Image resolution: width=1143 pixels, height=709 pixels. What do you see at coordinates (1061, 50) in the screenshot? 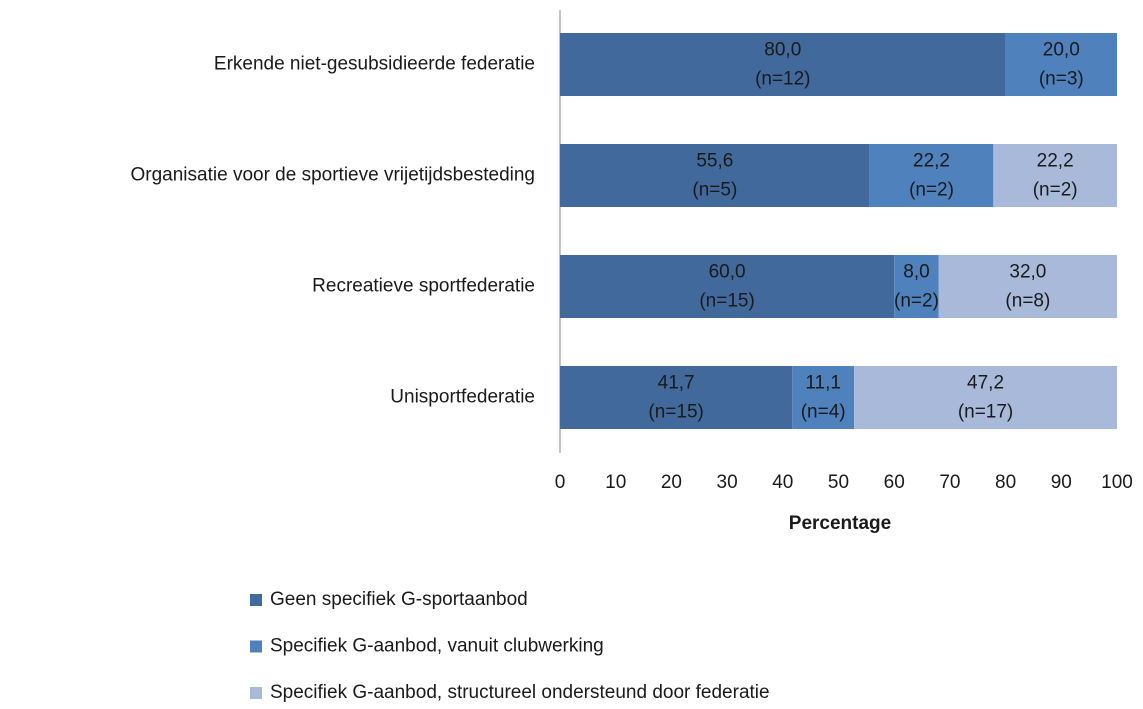
I see `data-label: 20,0` at bounding box center [1061, 50].